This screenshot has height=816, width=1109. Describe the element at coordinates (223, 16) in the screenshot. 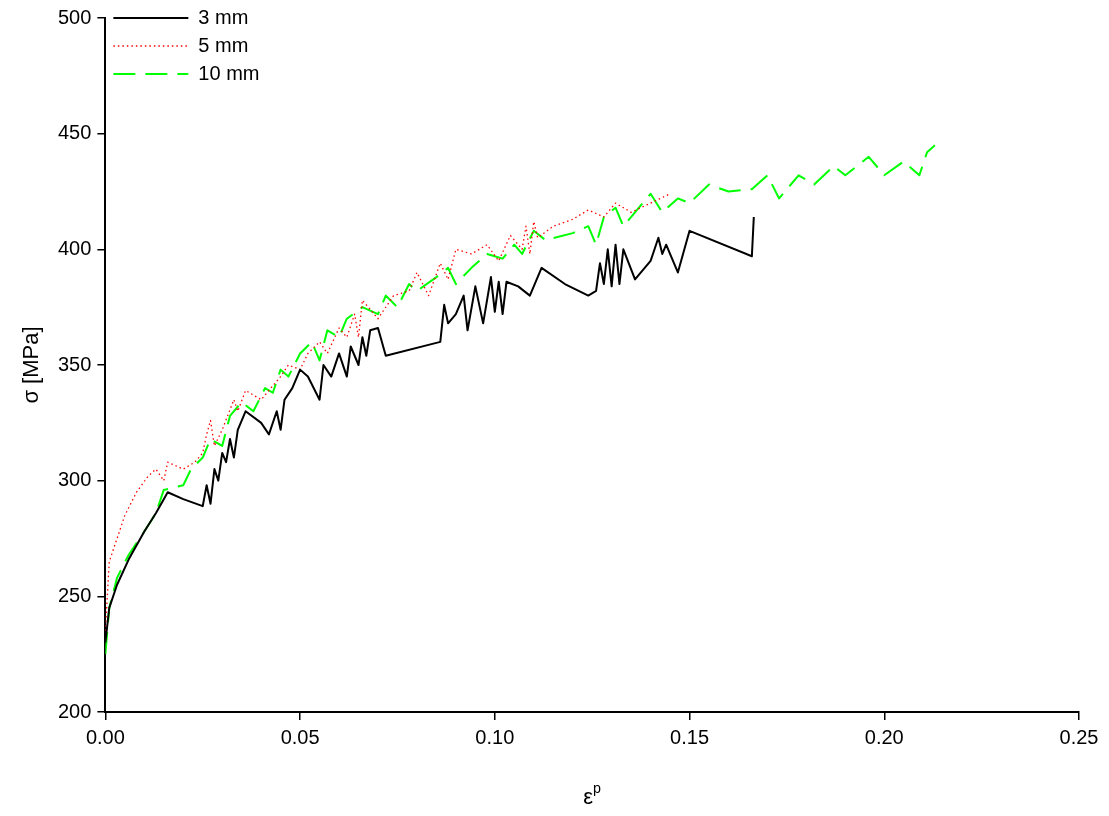

I see `legend-label: 3 mm` at that location.